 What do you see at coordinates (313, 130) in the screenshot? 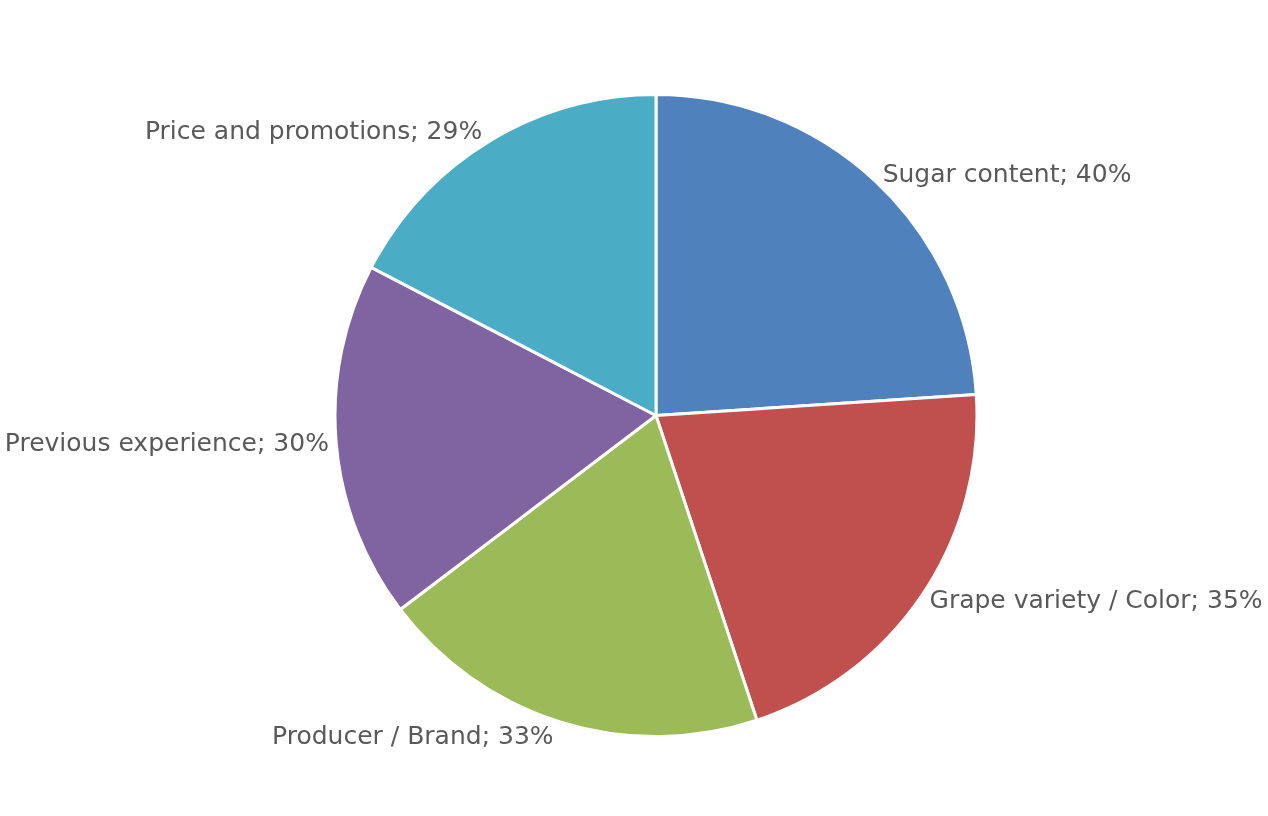
I see `slice-label: Price and promotions; 29%` at bounding box center [313, 130].